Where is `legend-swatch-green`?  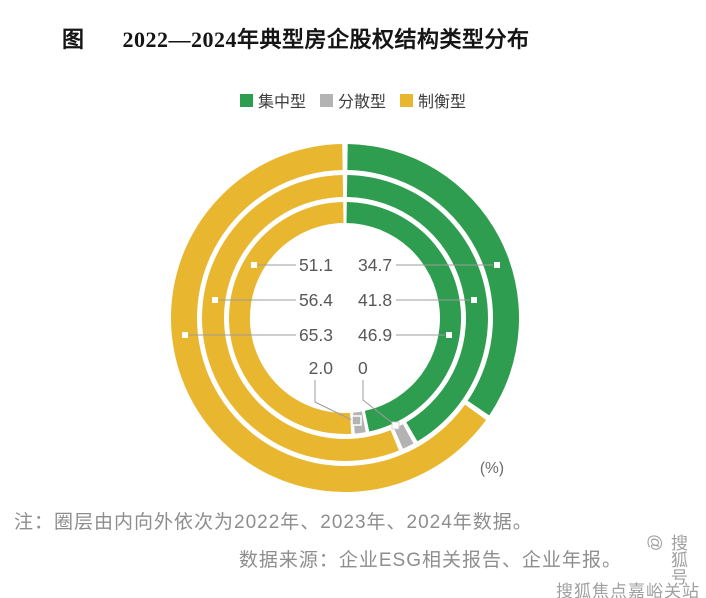
legend-swatch-green is located at coordinates (246, 100).